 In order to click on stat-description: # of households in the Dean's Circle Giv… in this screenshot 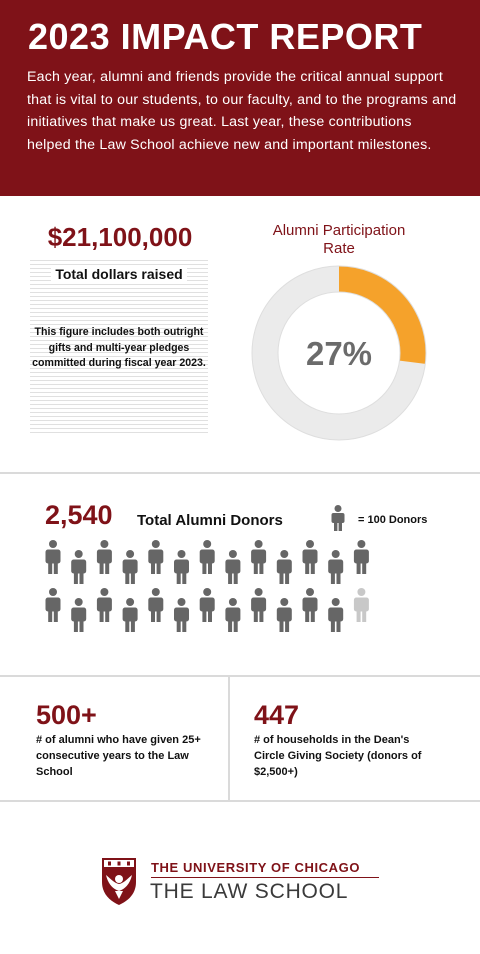, I will do `click(338, 756)`.